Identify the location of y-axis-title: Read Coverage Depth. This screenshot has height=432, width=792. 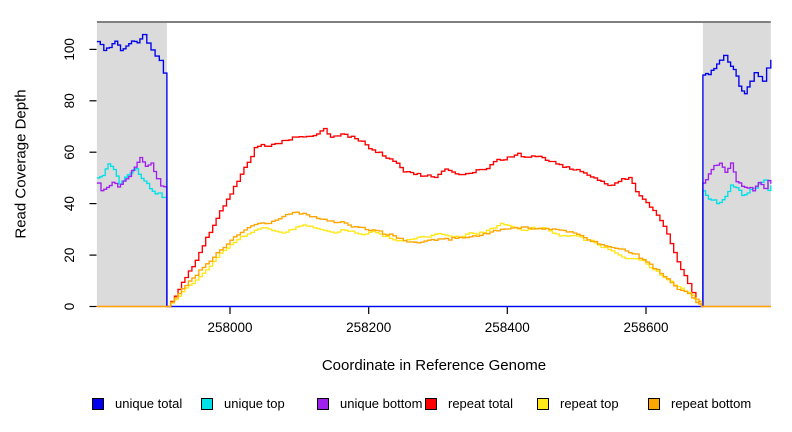
(21, 164).